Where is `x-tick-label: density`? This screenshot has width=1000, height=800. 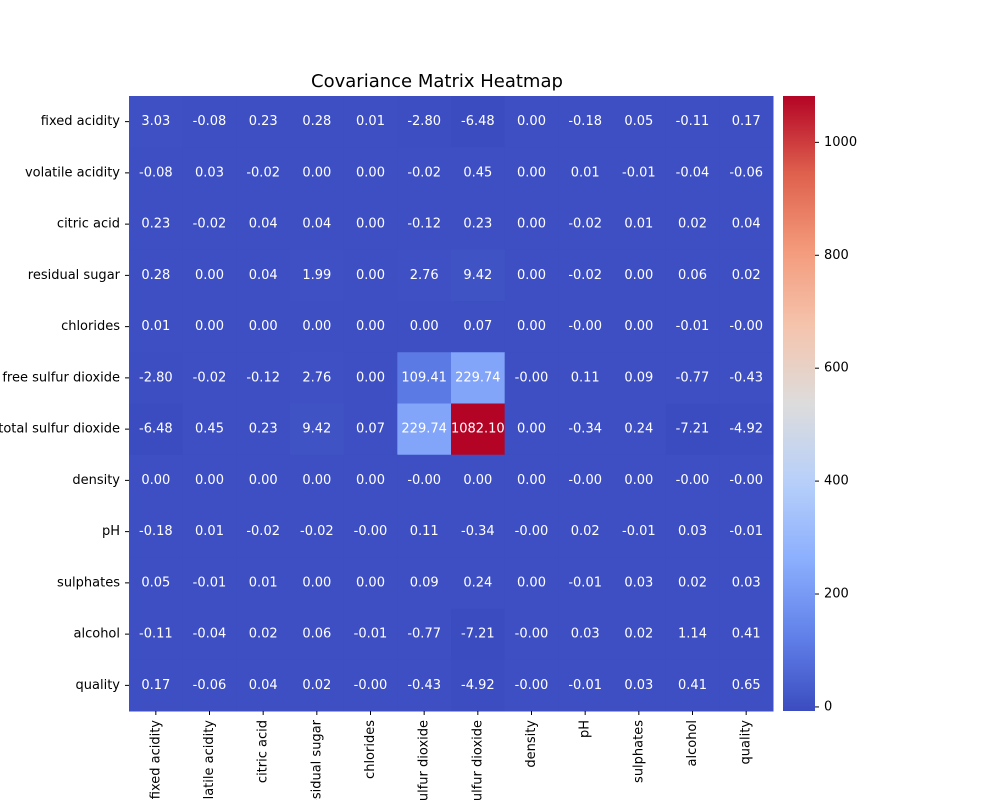
x-tick-label: density is located at coordinates (531, 744).